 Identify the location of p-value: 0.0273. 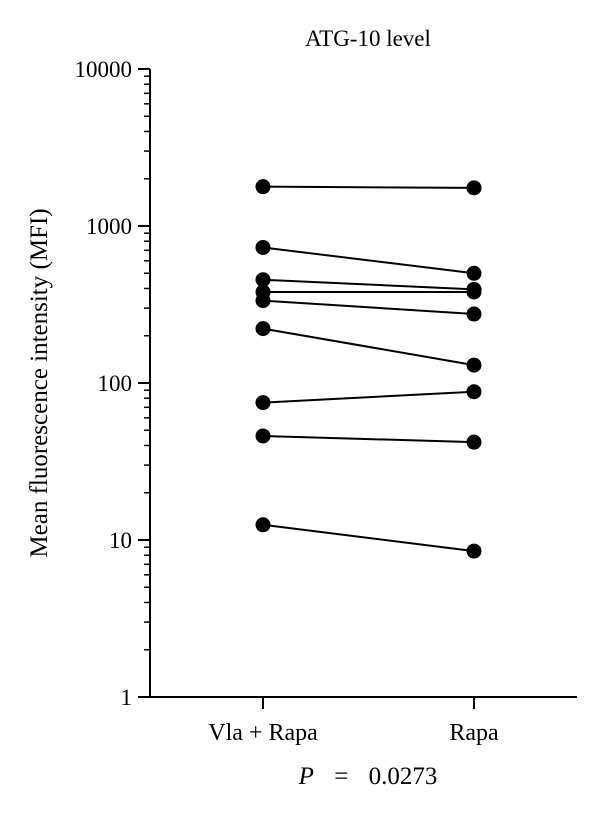
(403, 776).